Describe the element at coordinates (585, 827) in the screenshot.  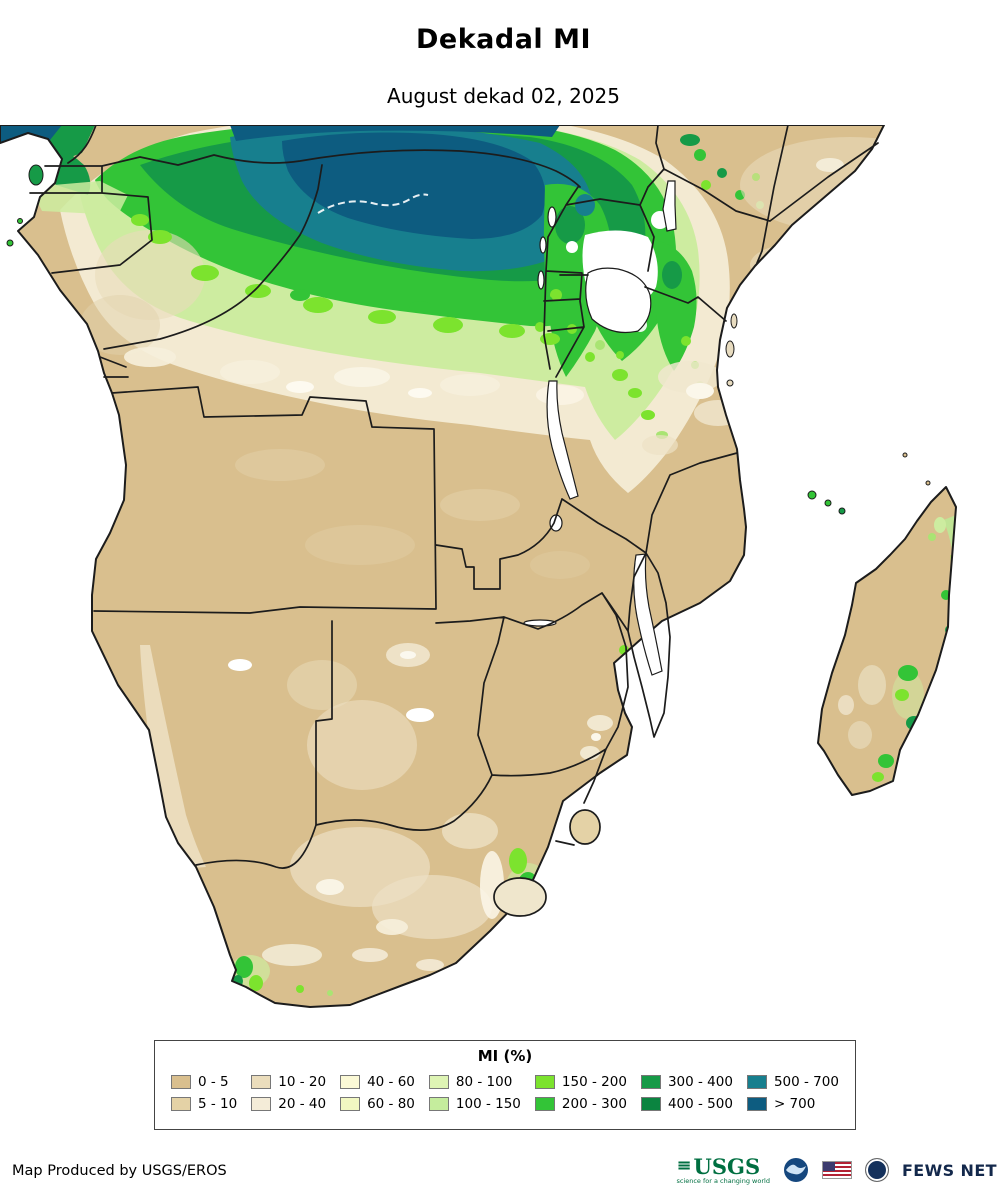
I see `eswatini-outline` at that location.